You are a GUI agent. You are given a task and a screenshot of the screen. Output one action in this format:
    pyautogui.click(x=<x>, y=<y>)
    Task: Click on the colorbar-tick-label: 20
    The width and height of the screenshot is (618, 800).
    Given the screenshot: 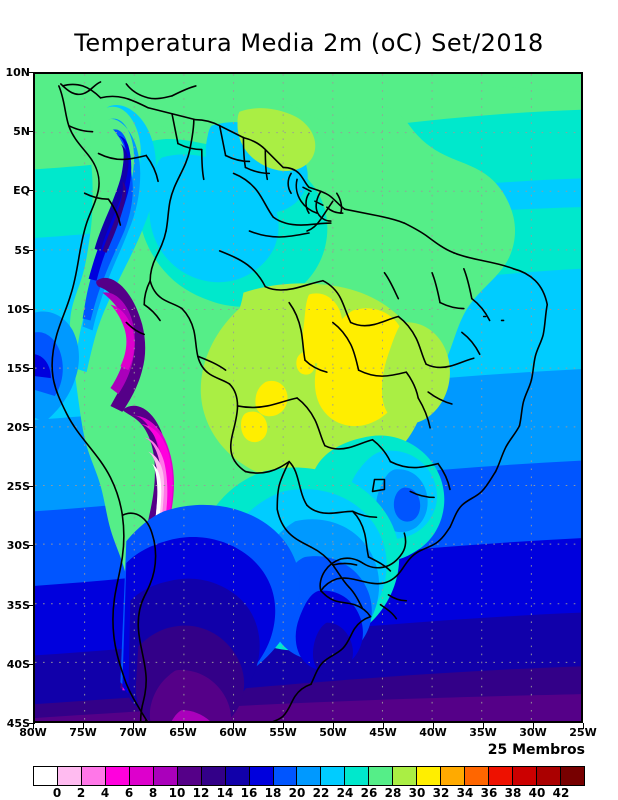 What is the action you would take?
    pyautogui.click(x=297, y=793)
    